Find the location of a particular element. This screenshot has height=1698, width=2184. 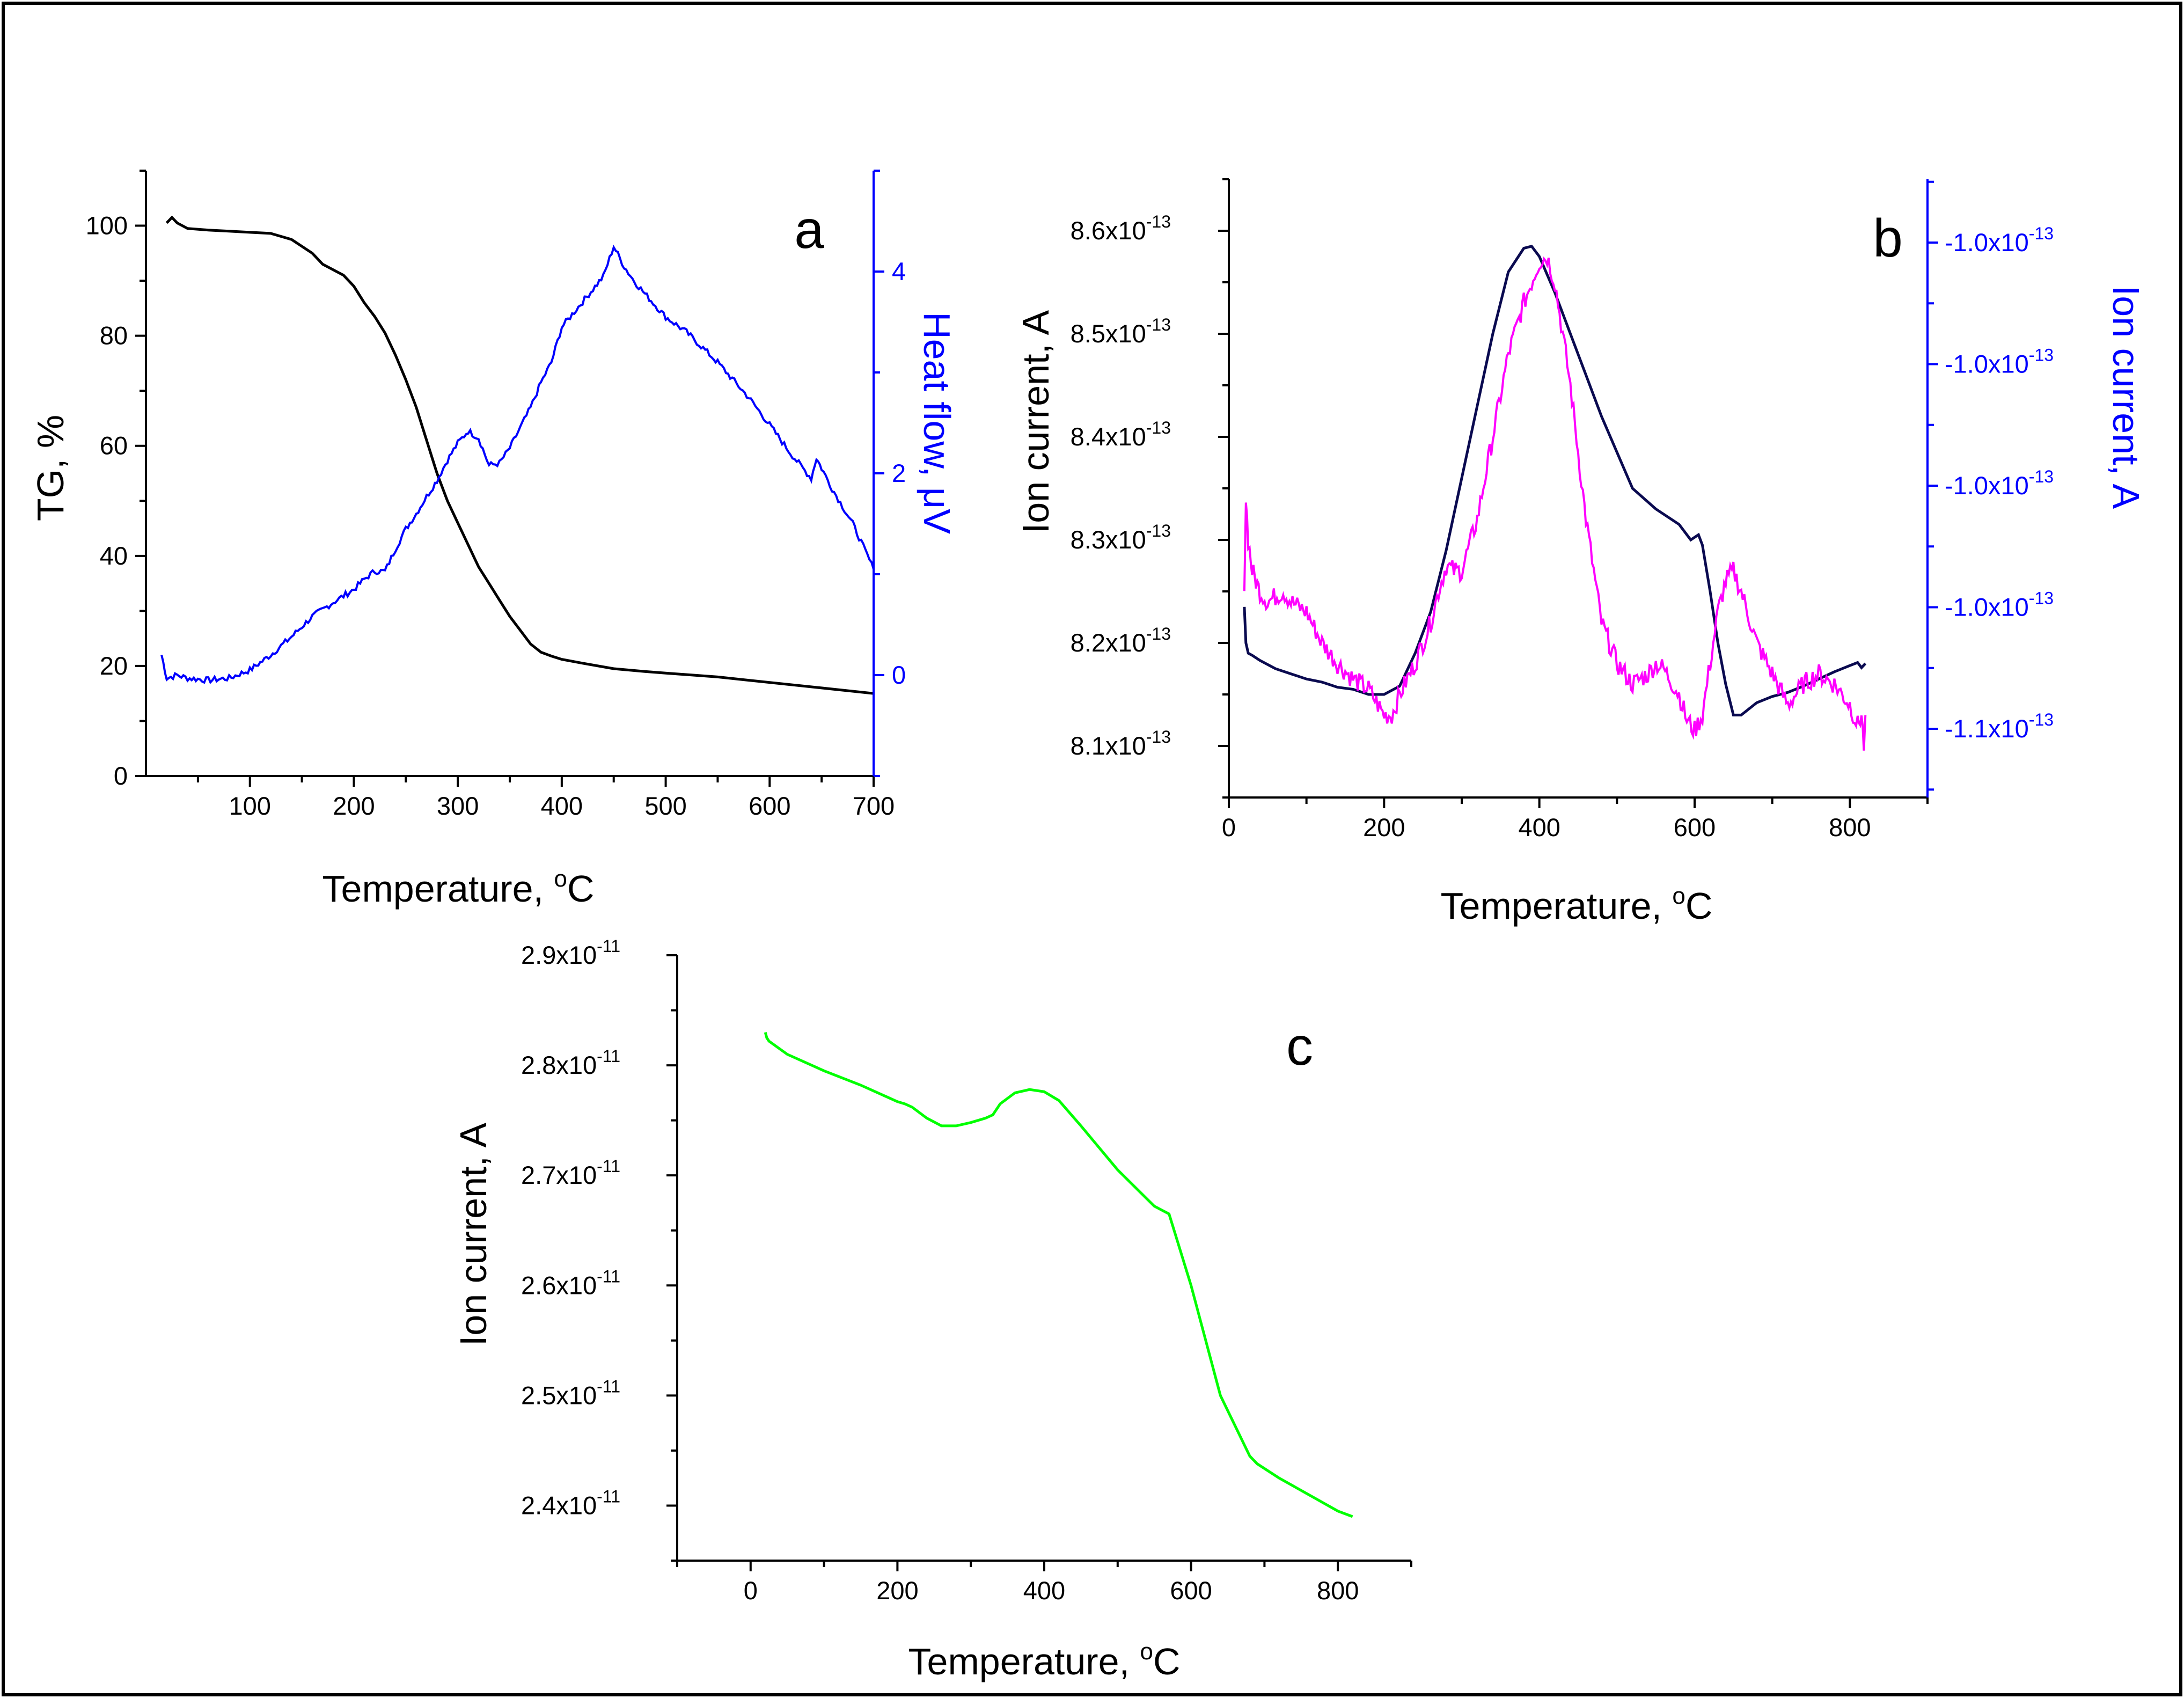

panel-b-series-layer is located at coordinates (1555, 497).